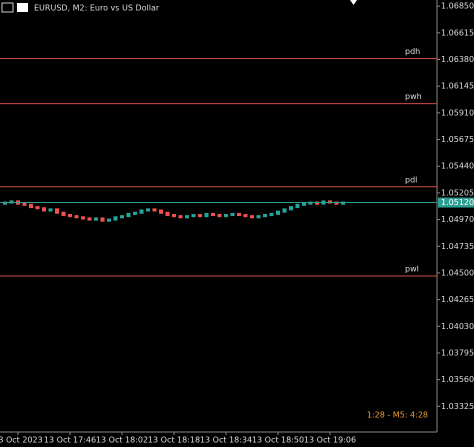 This screenshot has height=447, width=474. What do you see at coordinates (122, 440) in the screenshot?
I see `x-tick-label: 13 Oct 18:02` at bounding box center [122, 440].